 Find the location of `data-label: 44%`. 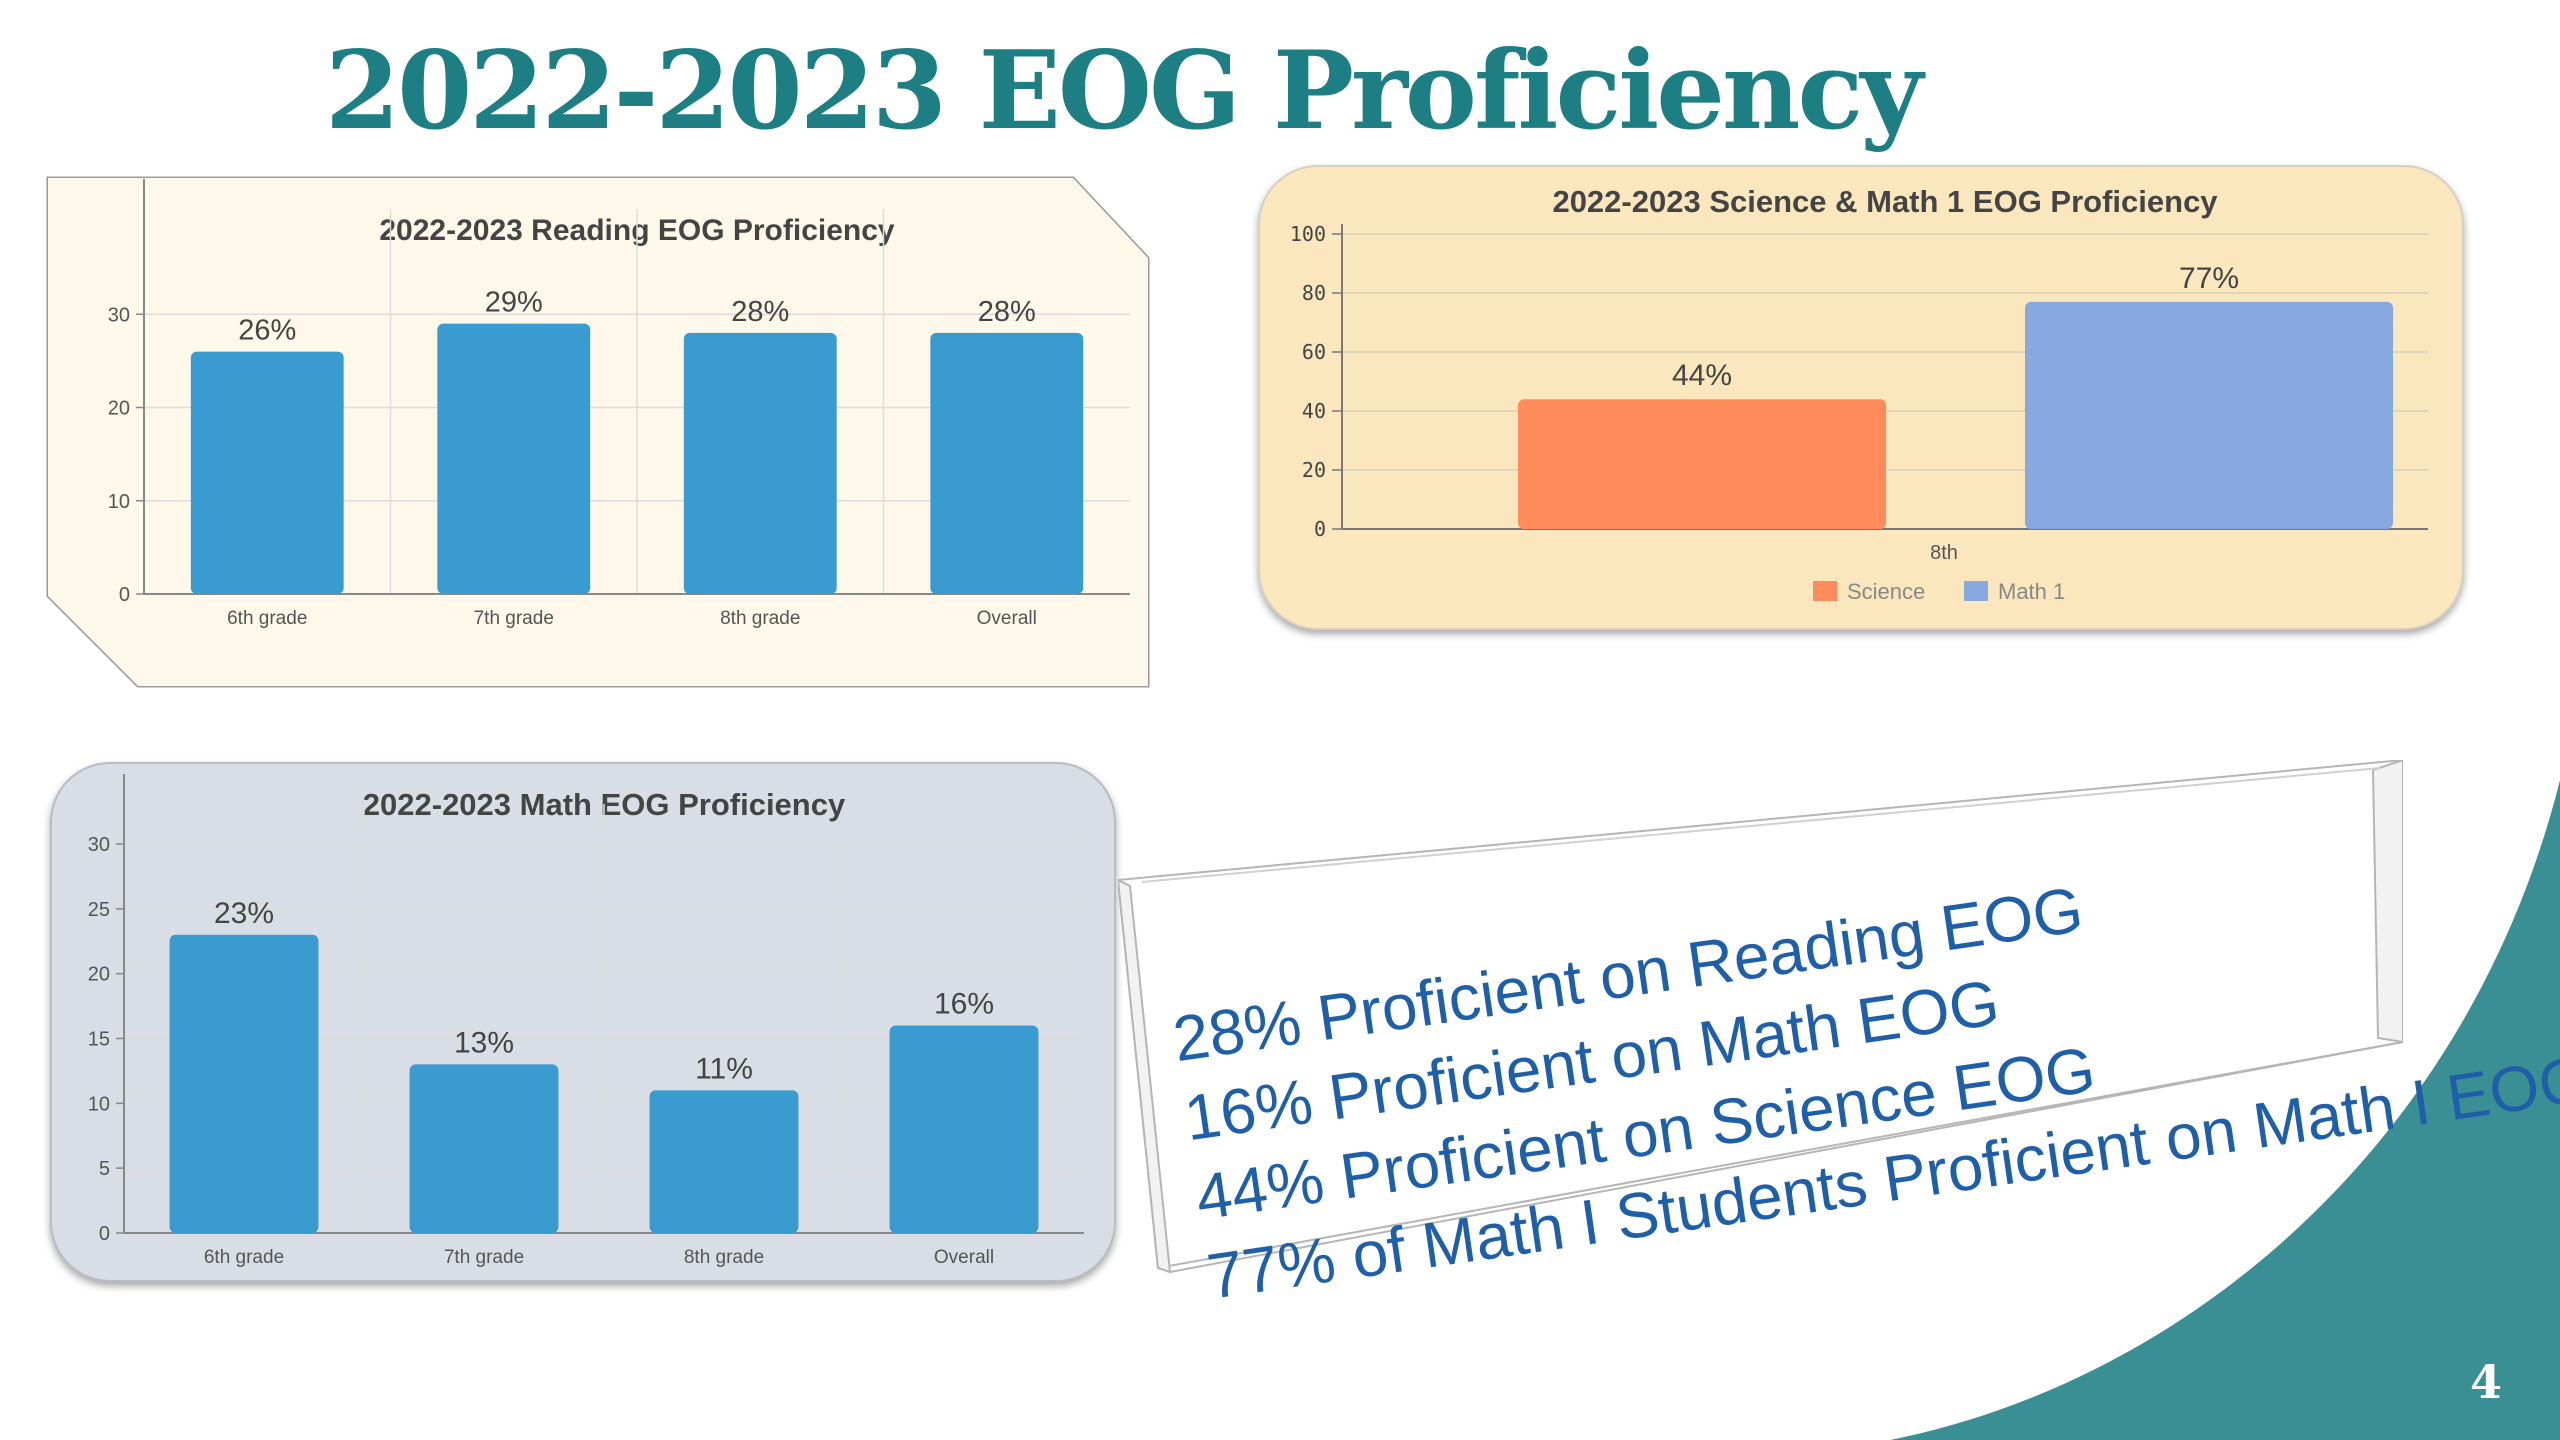

data-label: 44% is located at coordinates (1702, 375).